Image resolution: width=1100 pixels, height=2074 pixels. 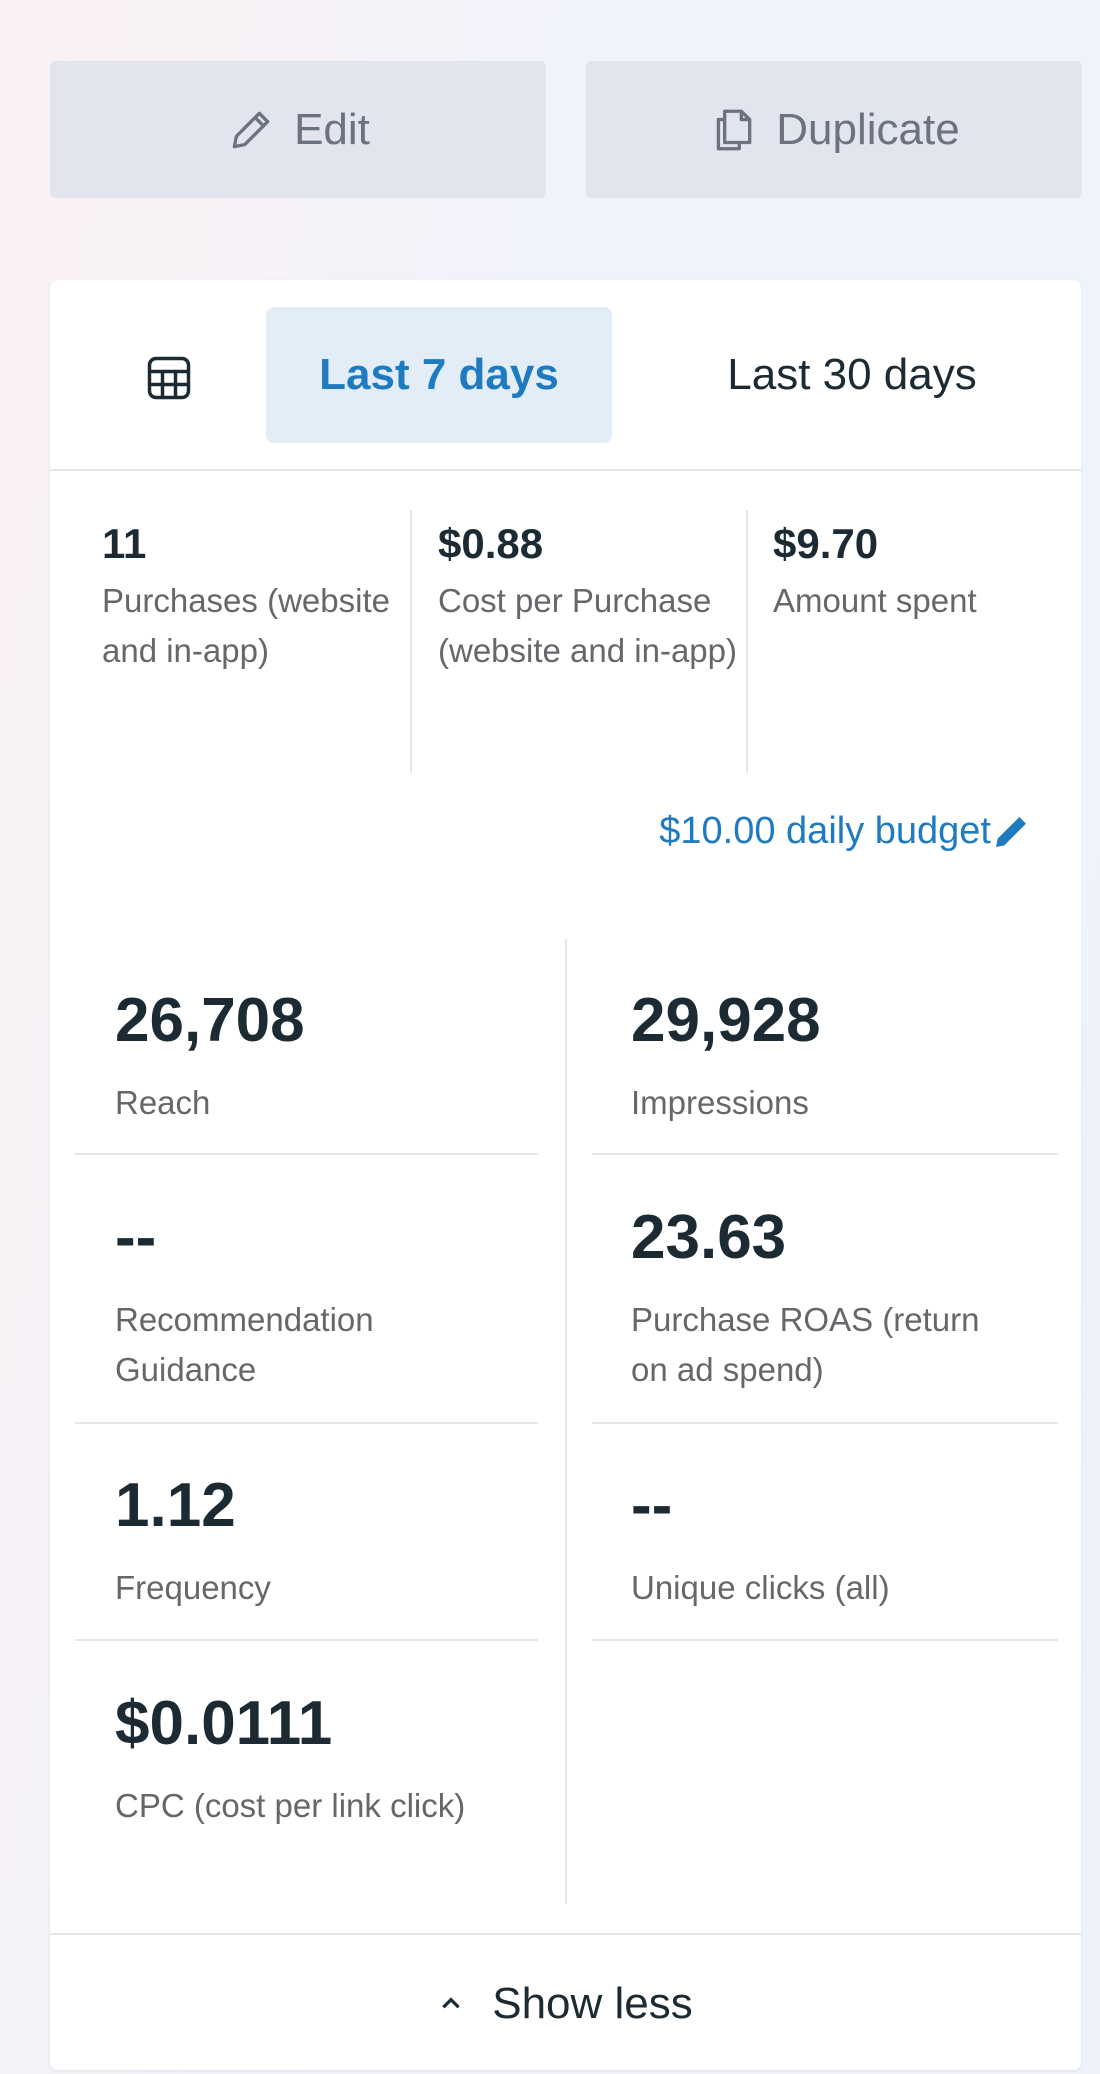 What do you see at coordinates (760, 1587) in the screenshot?
I see `metric-label: Unique clicks (all)` at bounding box center [760, 1587].